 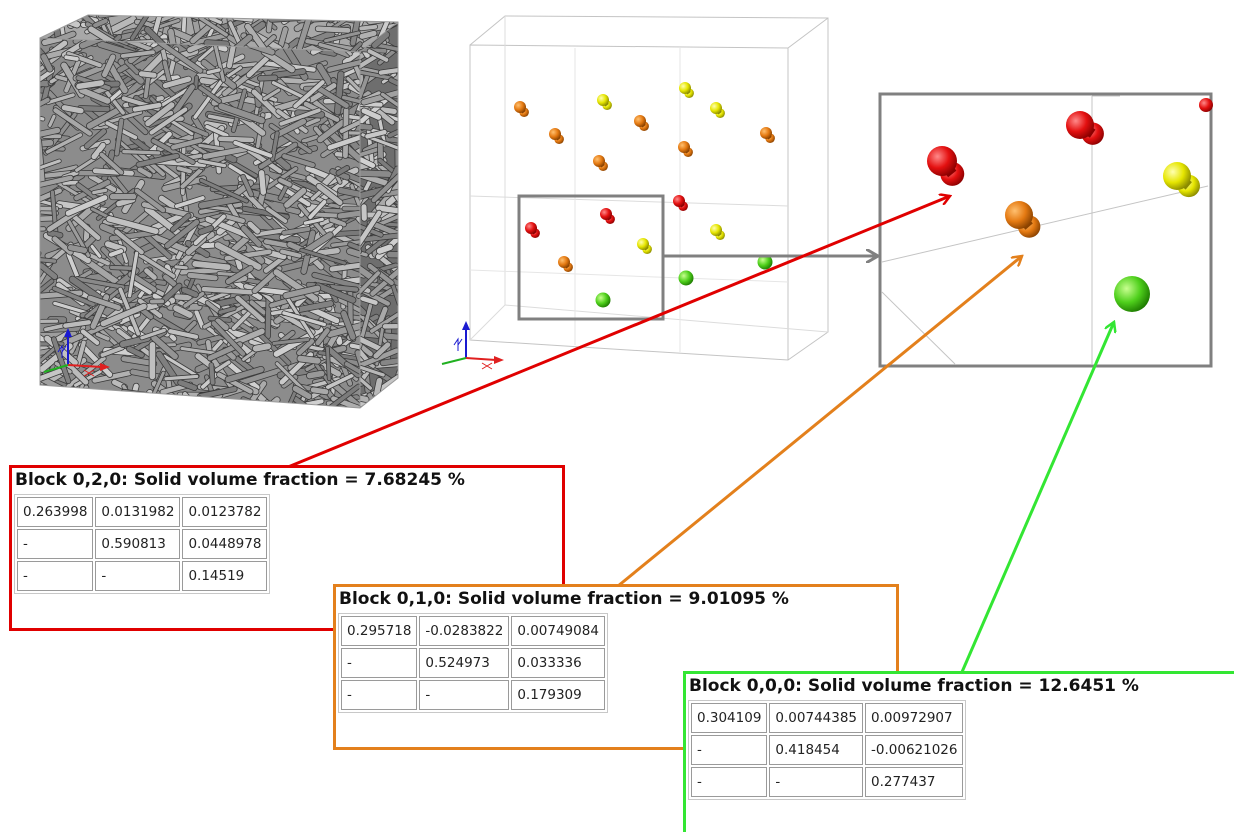 I want to click on zoomed-view-panel, so click(x=1045, y=230).